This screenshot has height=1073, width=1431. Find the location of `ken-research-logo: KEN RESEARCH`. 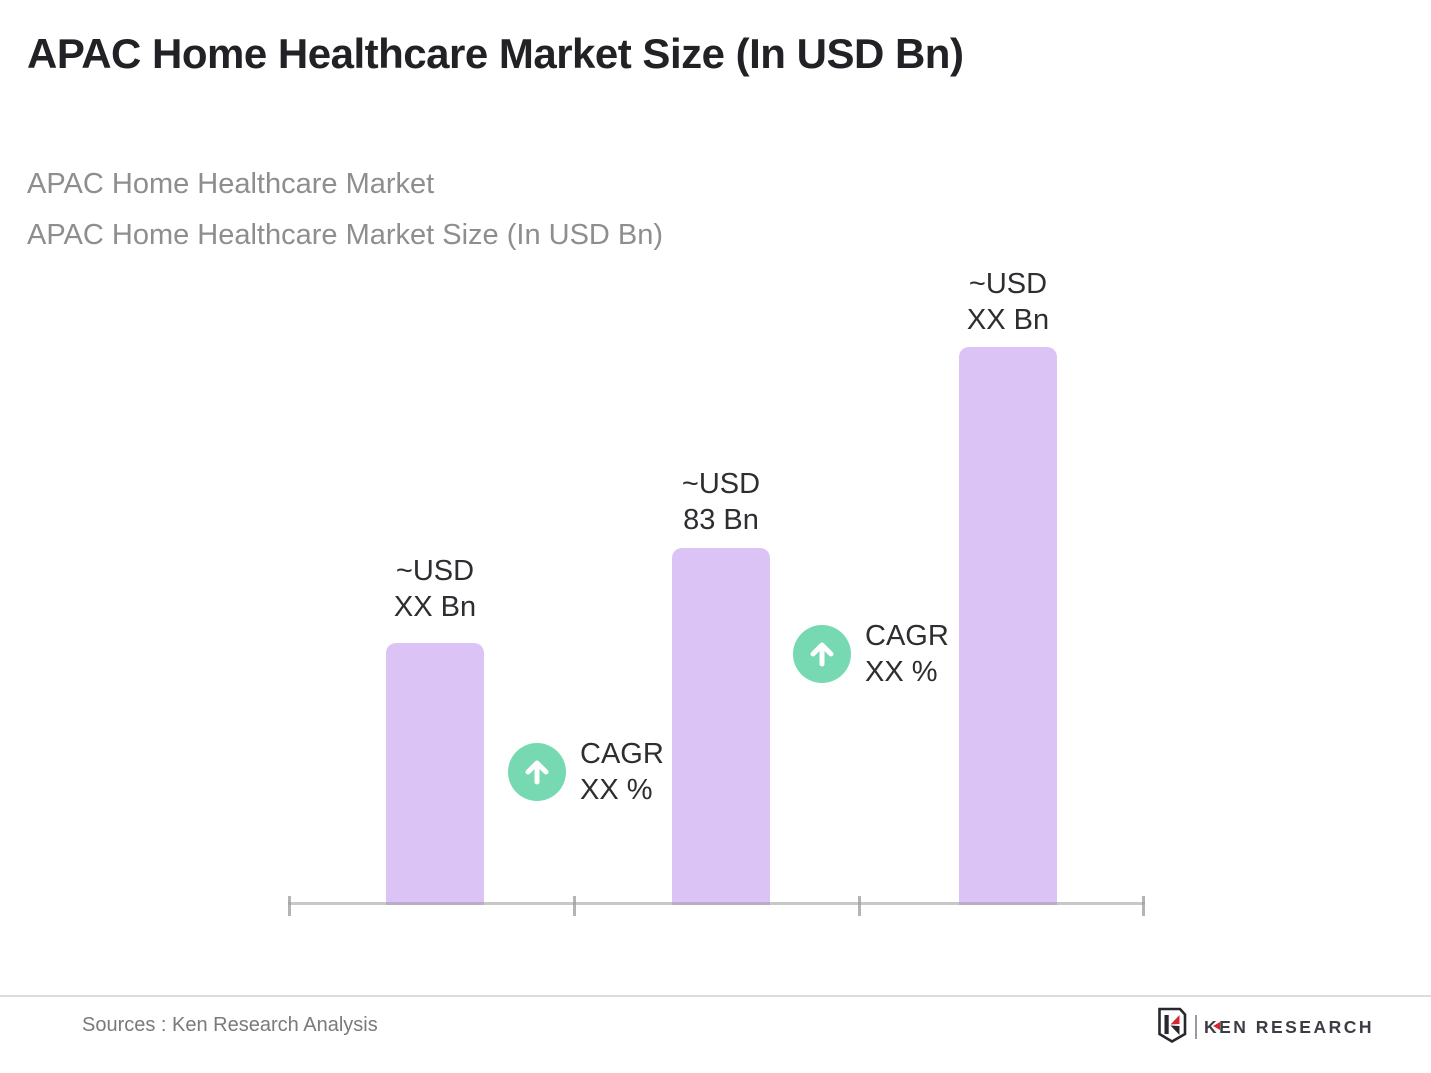

ken-research-logo: KEN RESEARCH is located at coordinates (1265, 1027).